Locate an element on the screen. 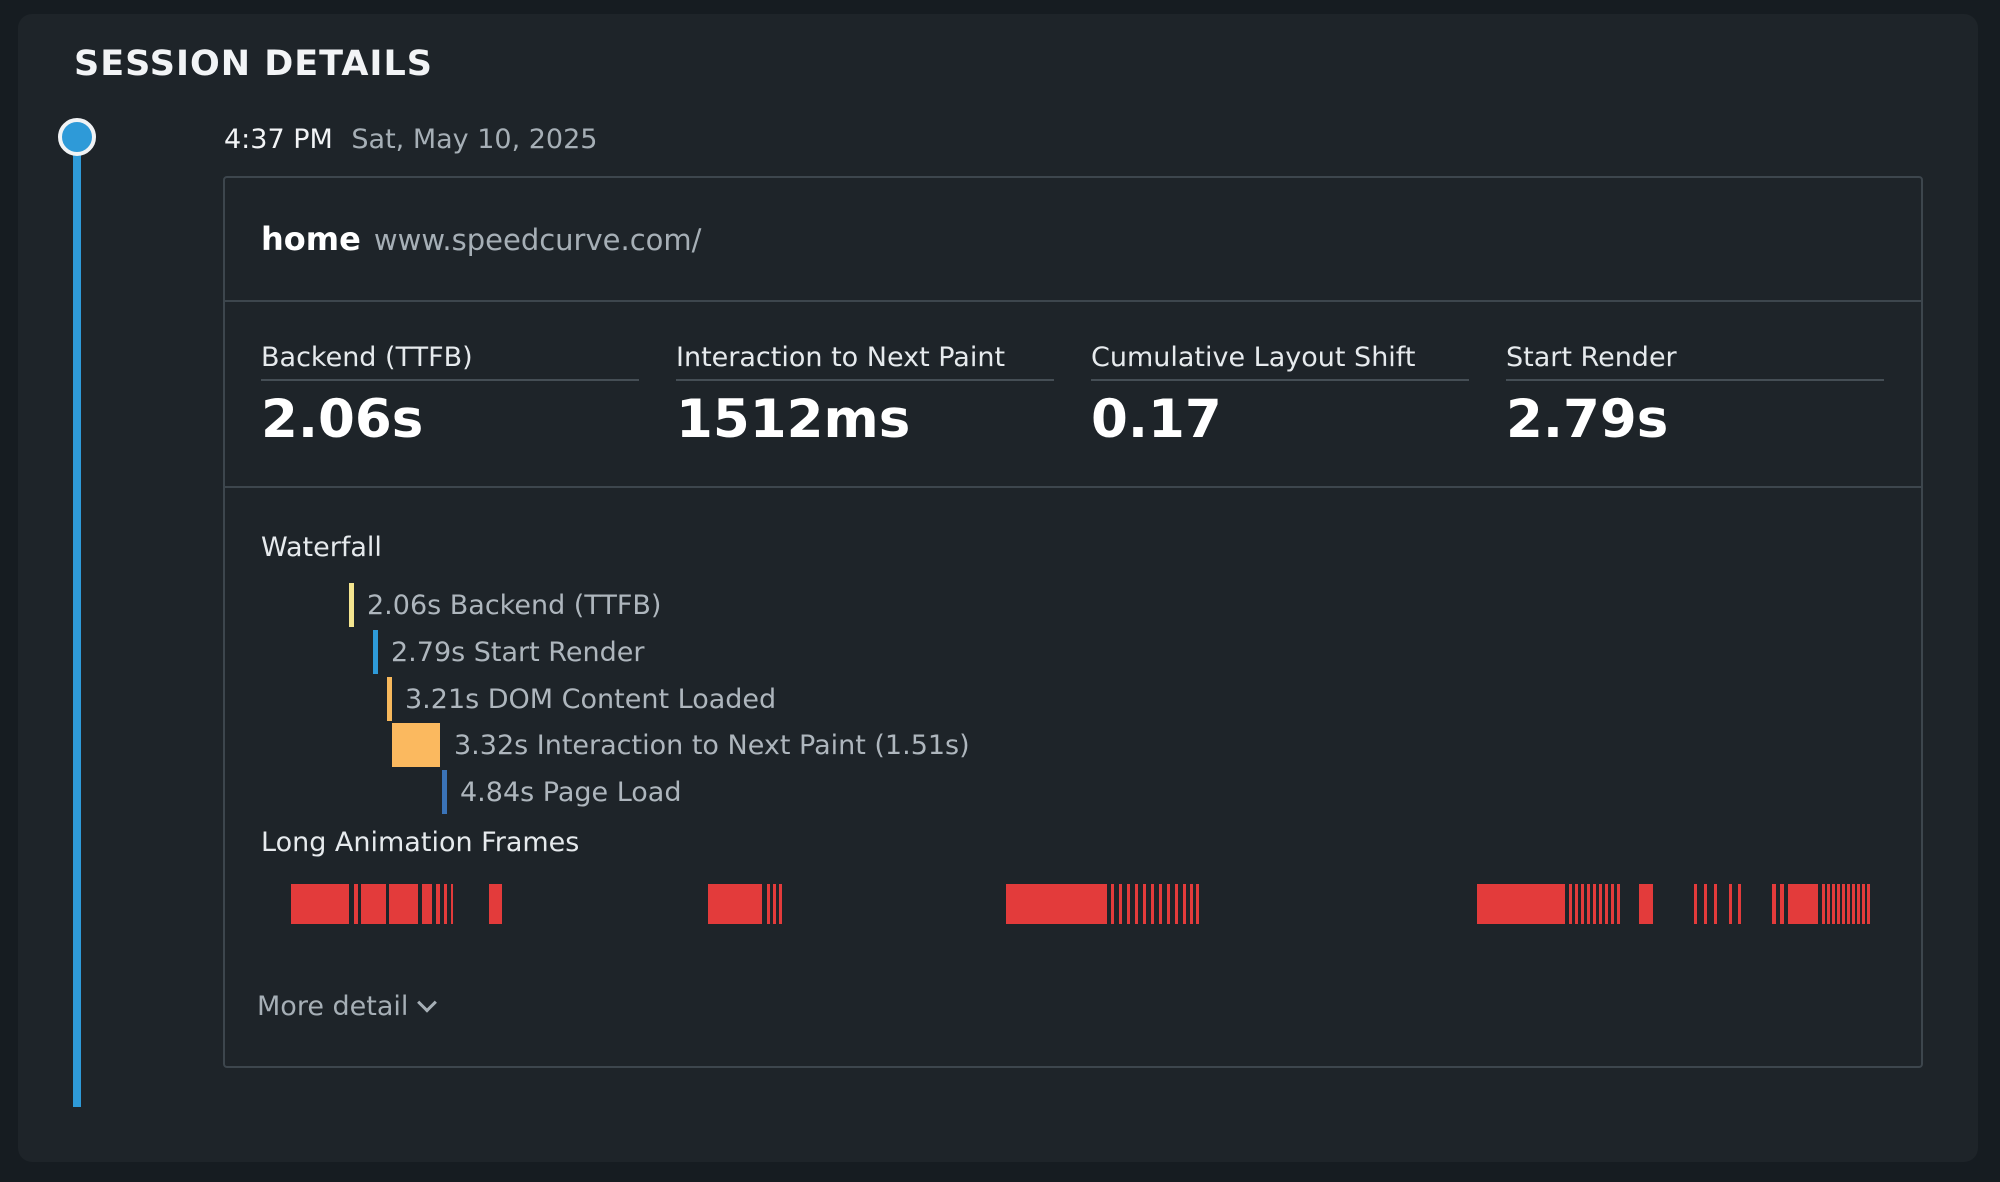 The height and width of the screenshot is (1182, 2000). metric-label: Start Render is located at coordinates (1695, 361).